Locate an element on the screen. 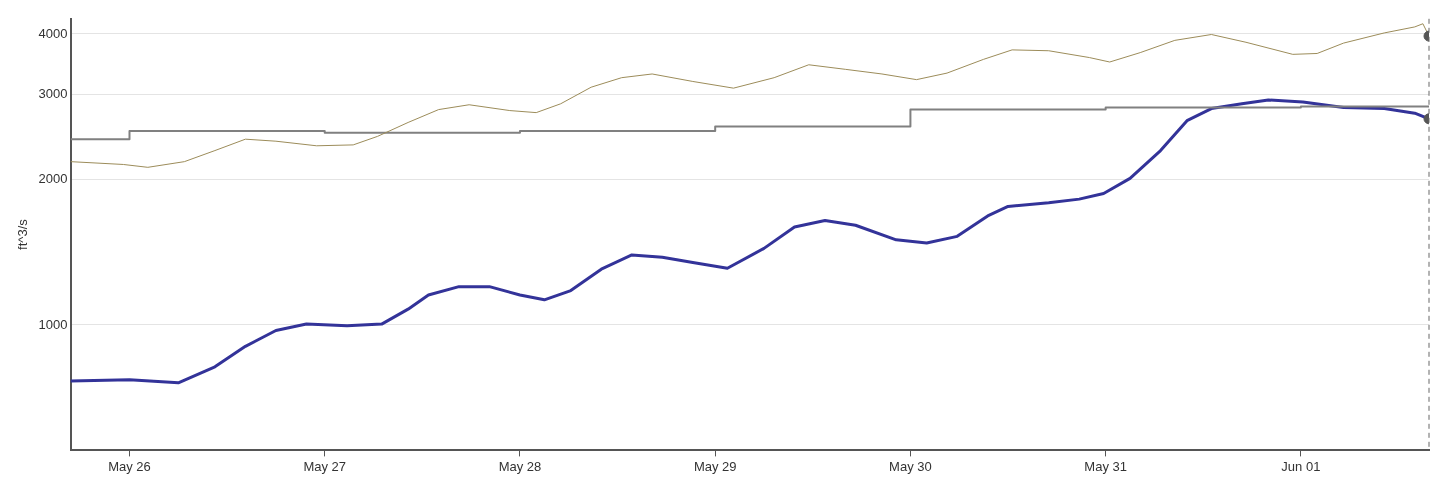  y-axis-title: ft^3/s is located at coordinates (23, 234).